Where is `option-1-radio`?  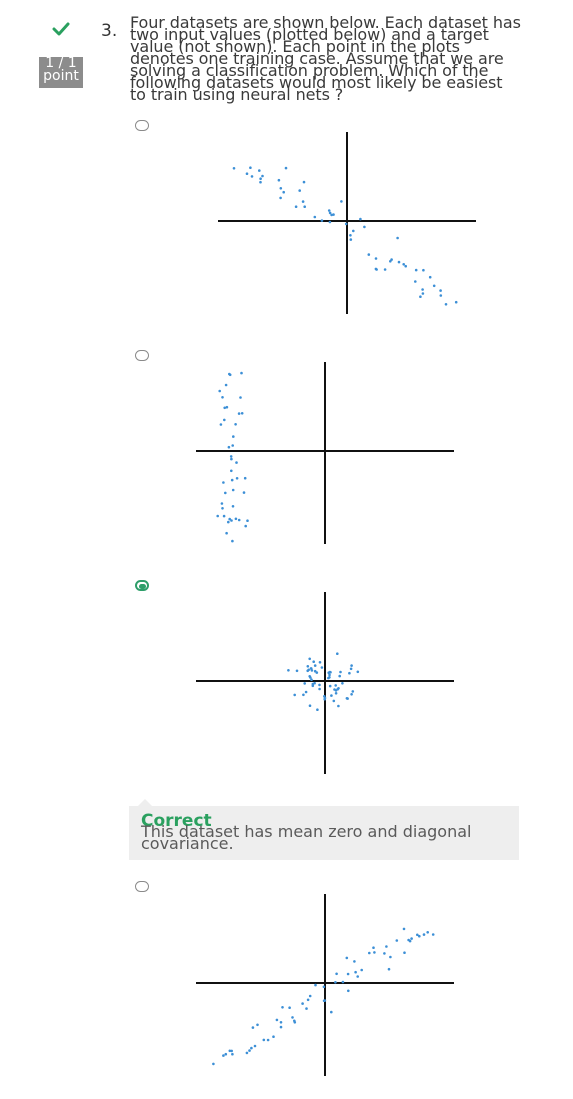
option-1-radio is located at coordinates (142, 125).